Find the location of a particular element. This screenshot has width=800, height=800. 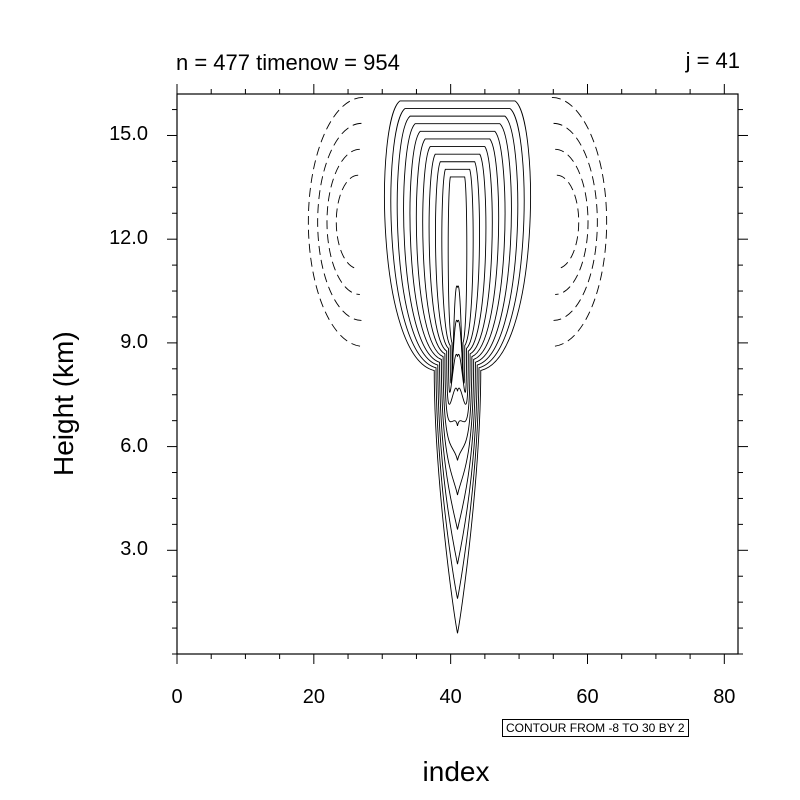

title-right: j = 41 is located at coordinates (712, 60).